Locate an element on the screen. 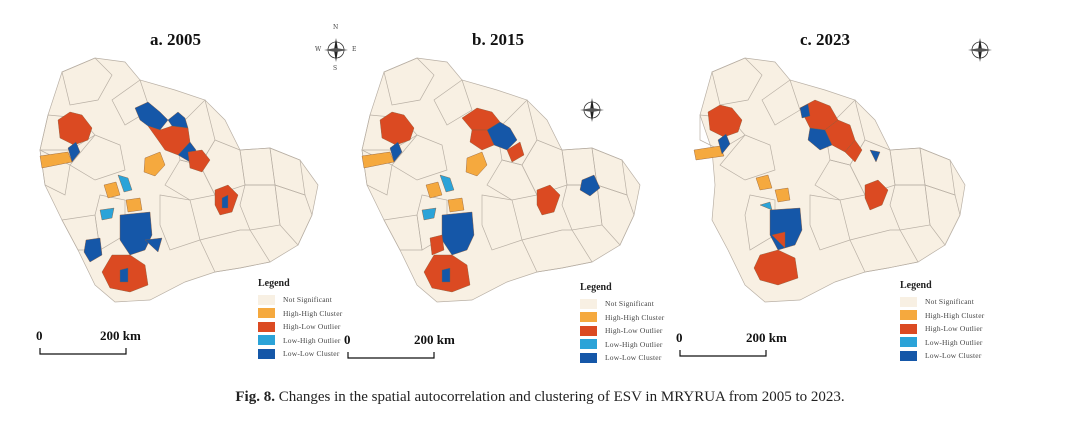 This screenshot has height=435, width=1080. caption-label: Fig. 8. is located at coordinates (255, 397).